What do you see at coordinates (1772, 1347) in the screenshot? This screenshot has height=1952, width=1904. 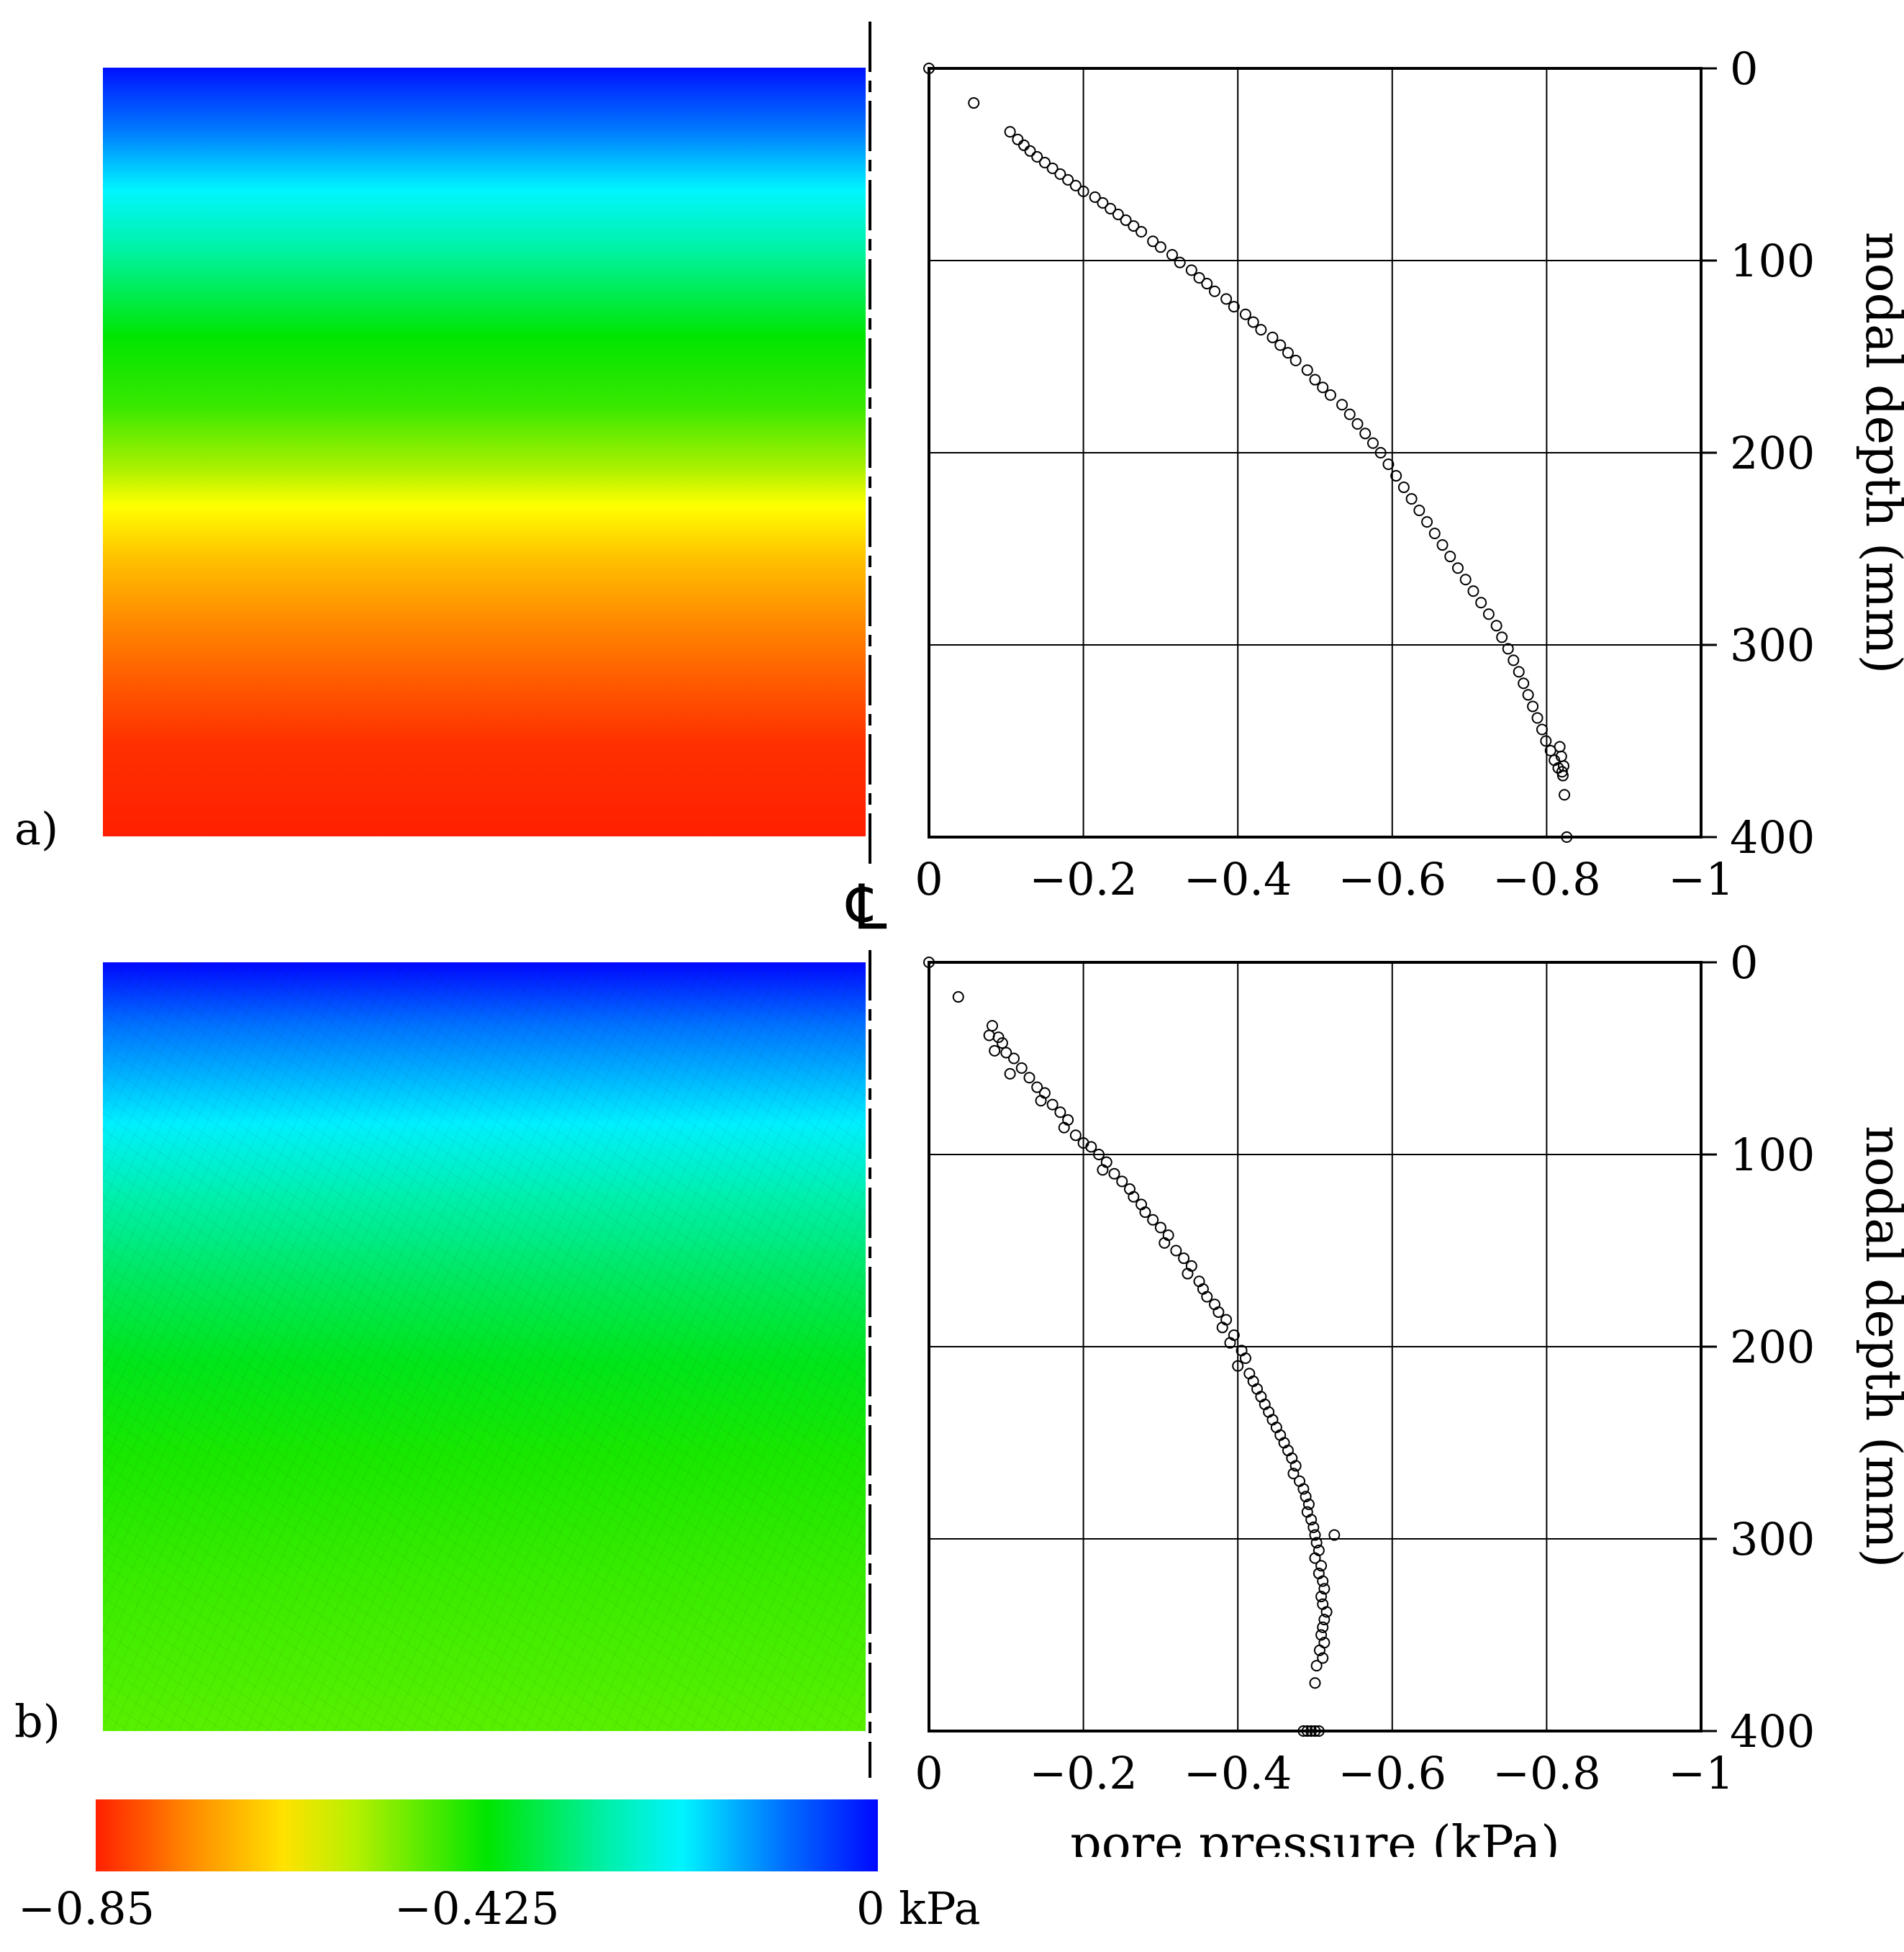 I see `y-tick-label: 200` at bounding box center [1772, 1347].